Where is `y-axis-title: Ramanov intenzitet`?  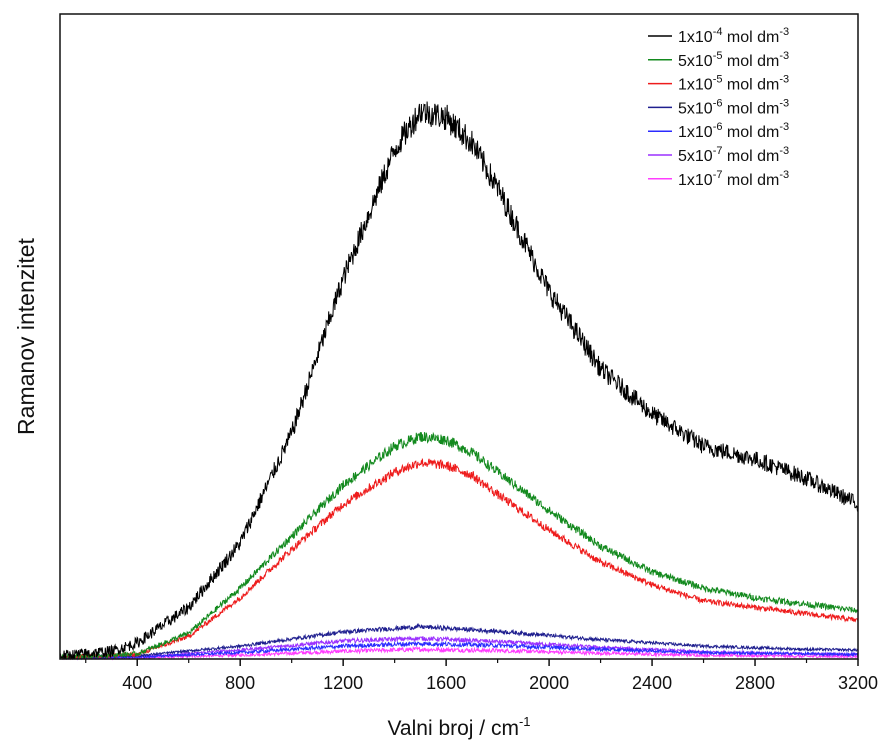 y-axis-title: Ramanov intenzitet is located at coordinates (26, 335).